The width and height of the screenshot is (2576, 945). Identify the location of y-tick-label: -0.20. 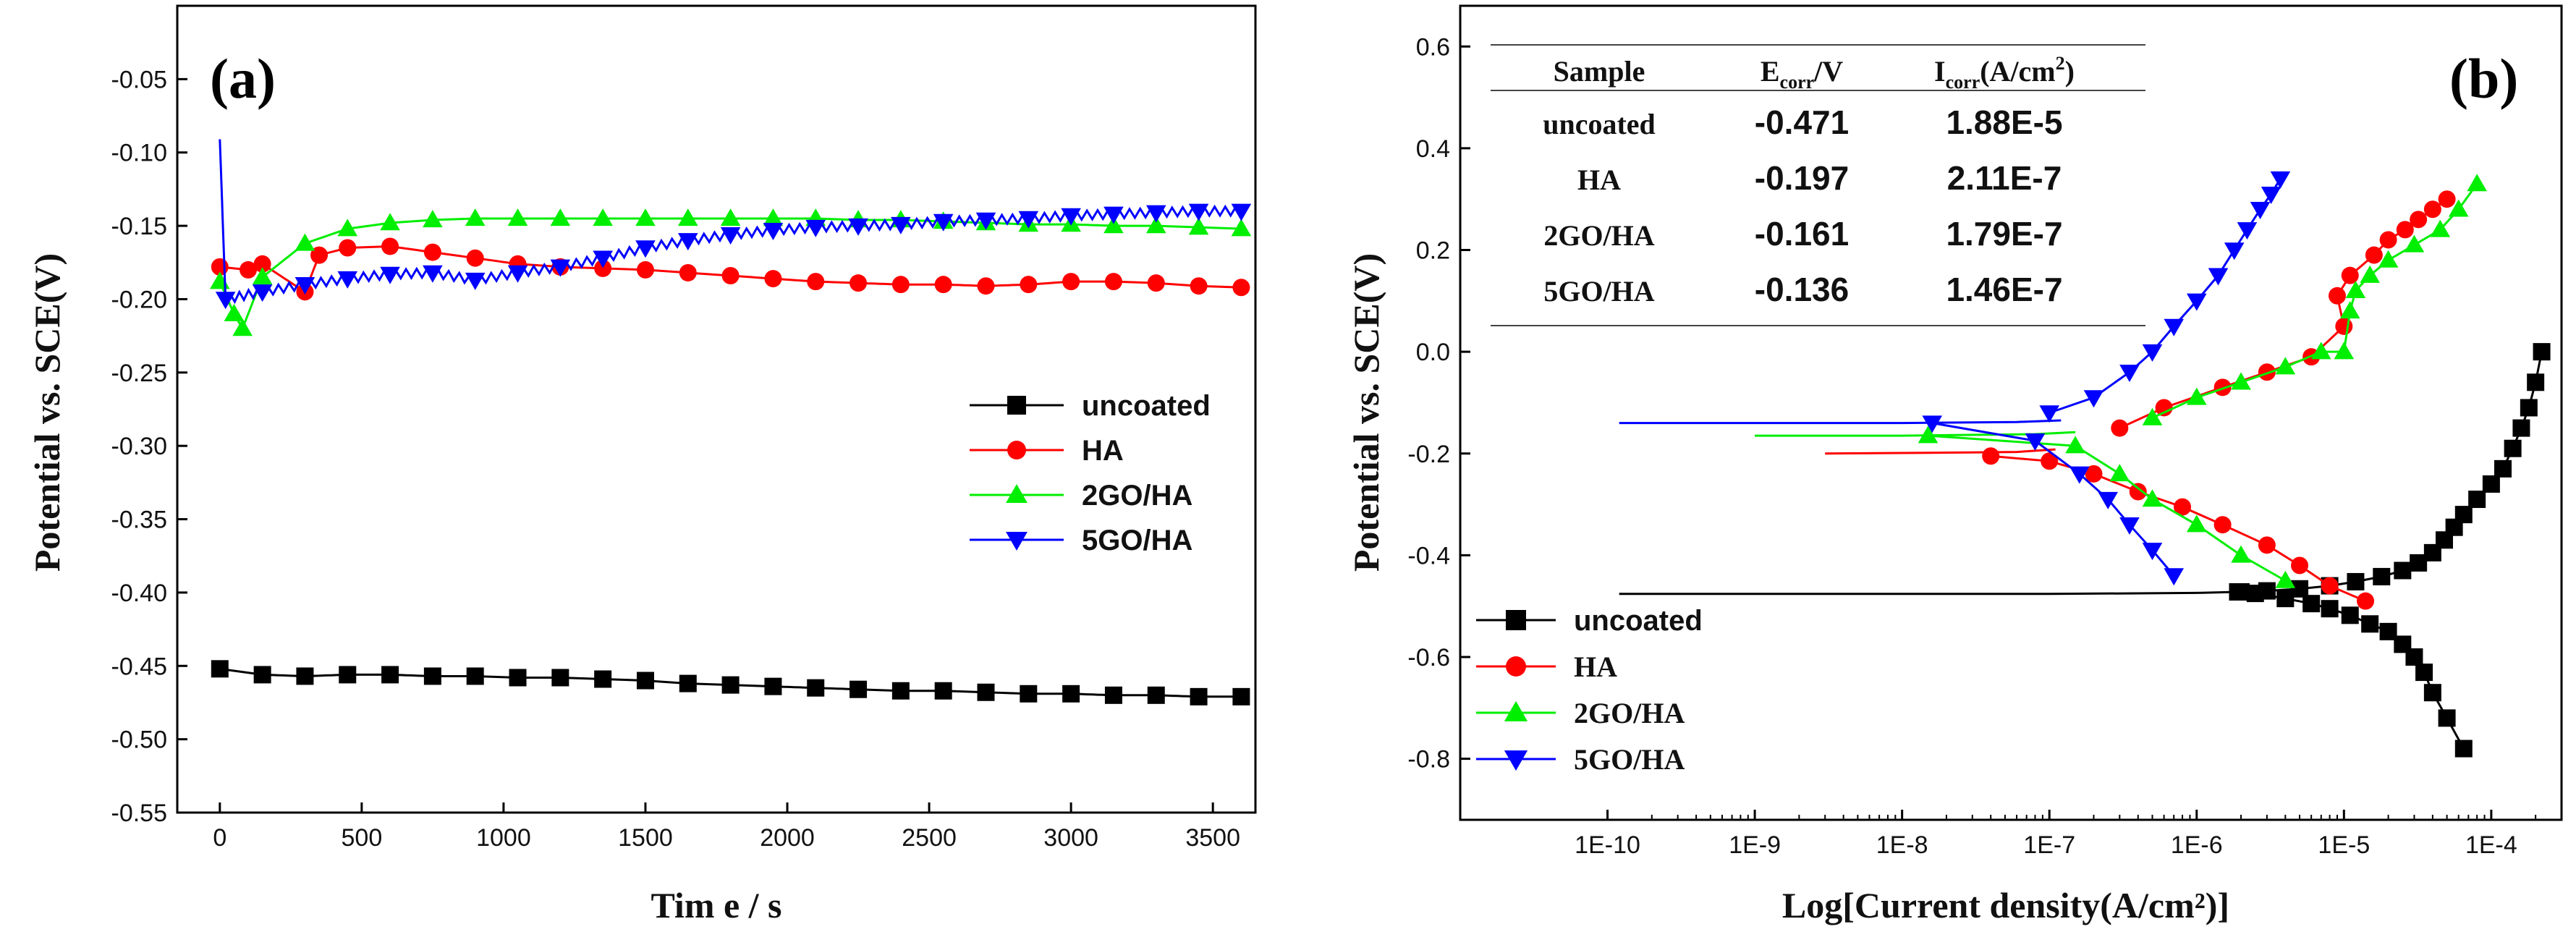
(139, 299).